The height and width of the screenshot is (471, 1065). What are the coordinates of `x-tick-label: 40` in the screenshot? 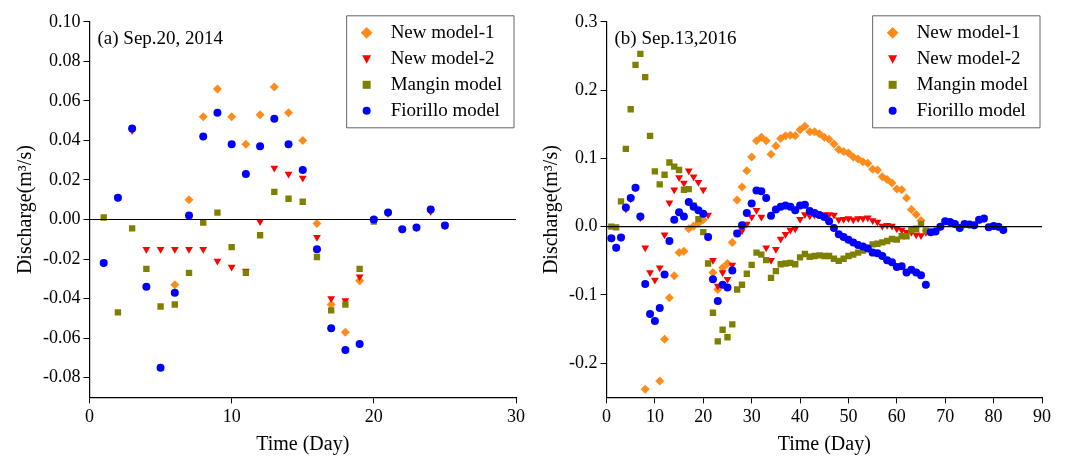 It's located at (800, 415).